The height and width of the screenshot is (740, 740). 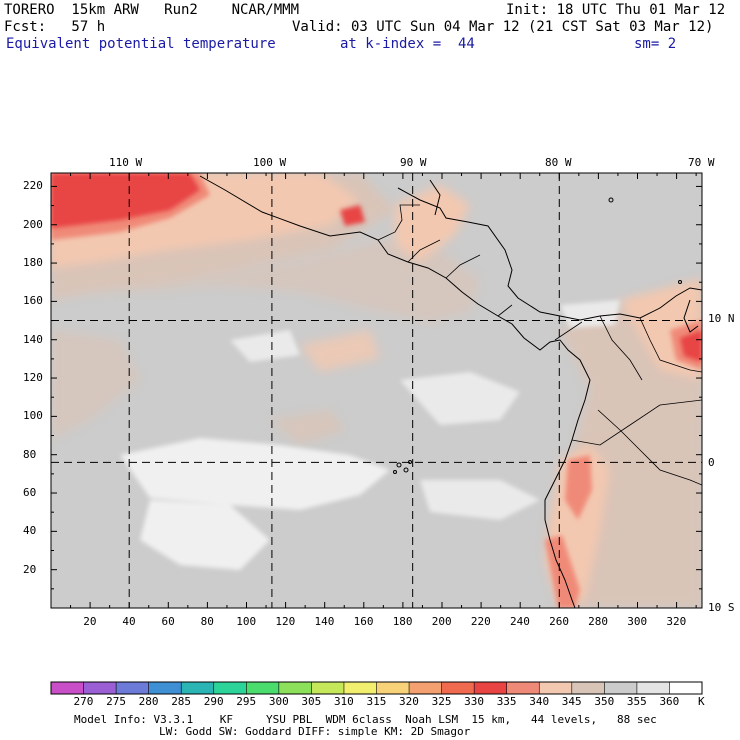 What do you see at coordinates (578, 487) in the screenshot?
I see `field-salmon-andes` at bounding box center [578, 487].